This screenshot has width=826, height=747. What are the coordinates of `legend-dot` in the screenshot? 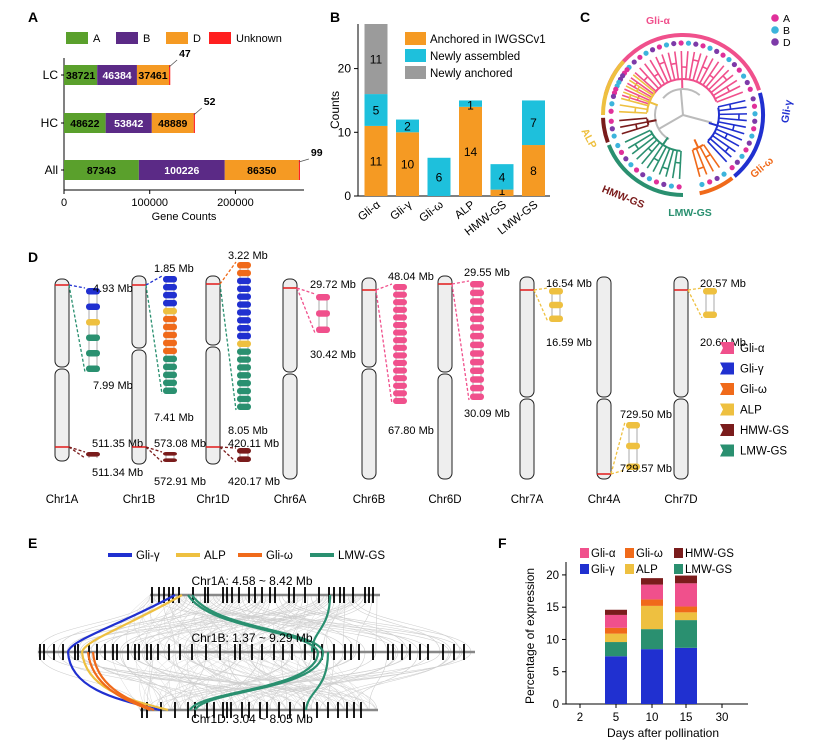 It's located at (775, 42).